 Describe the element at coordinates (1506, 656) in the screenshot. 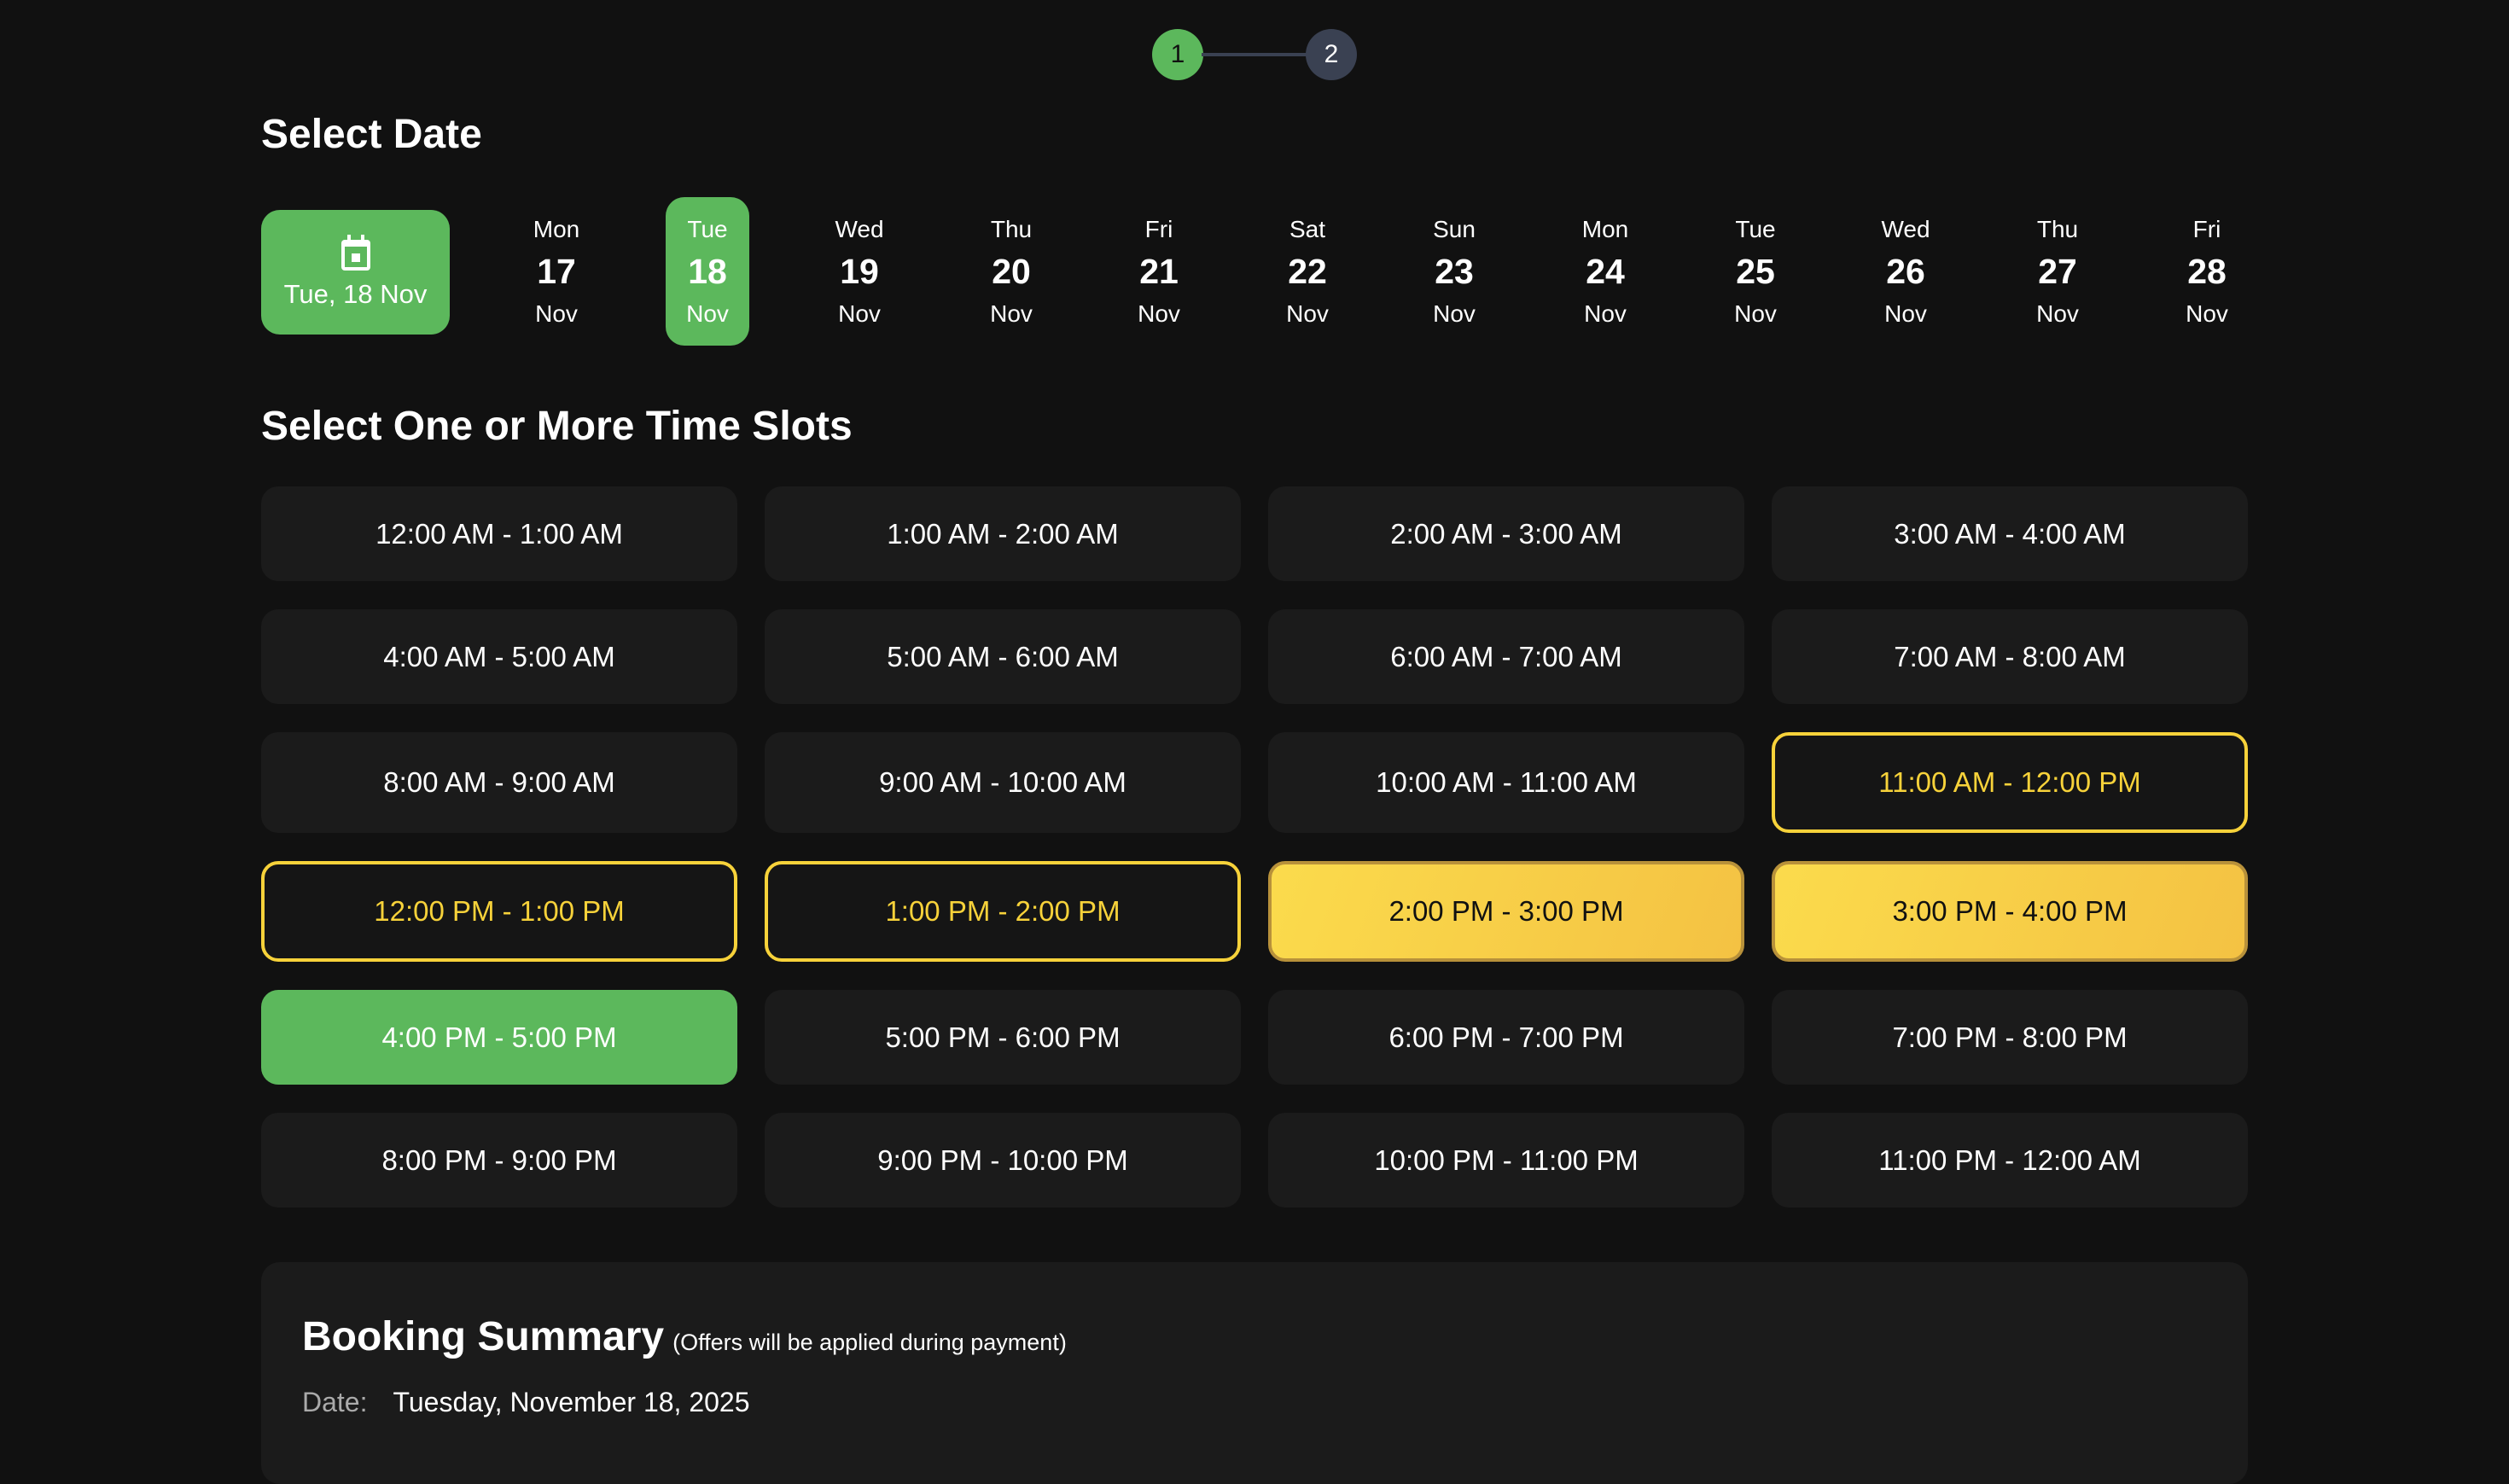

I see `time-slot-button: 6:00 AM - 7:00 AM` at that location.